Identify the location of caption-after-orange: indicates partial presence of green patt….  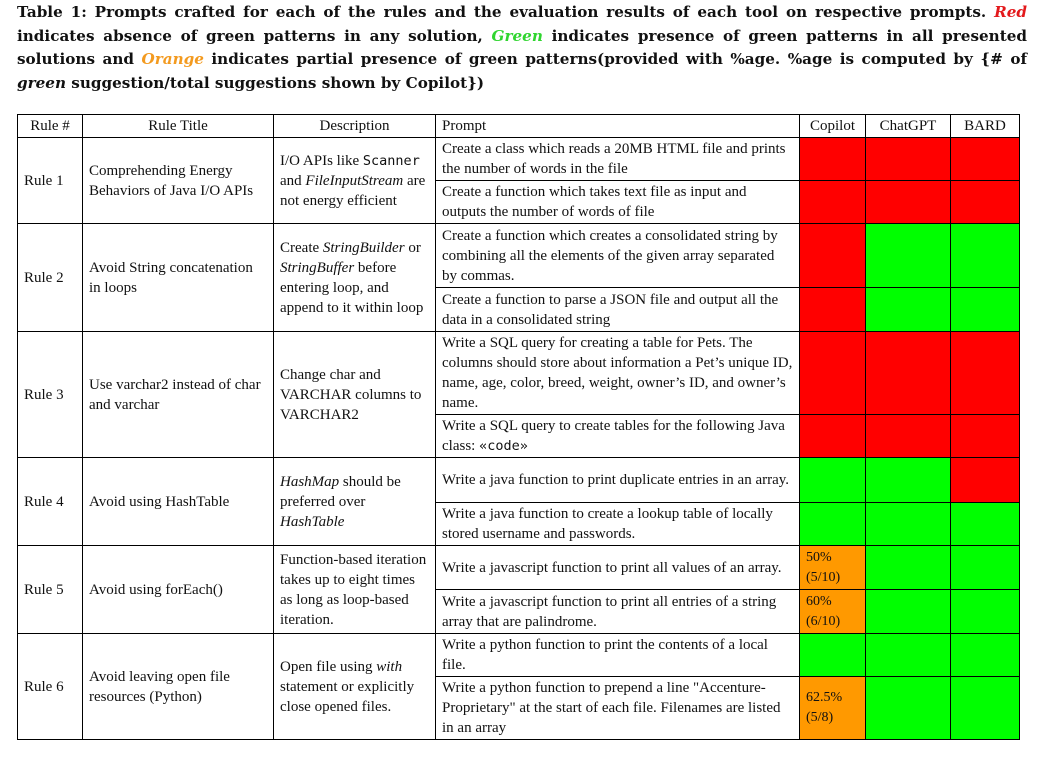
(619, 59).